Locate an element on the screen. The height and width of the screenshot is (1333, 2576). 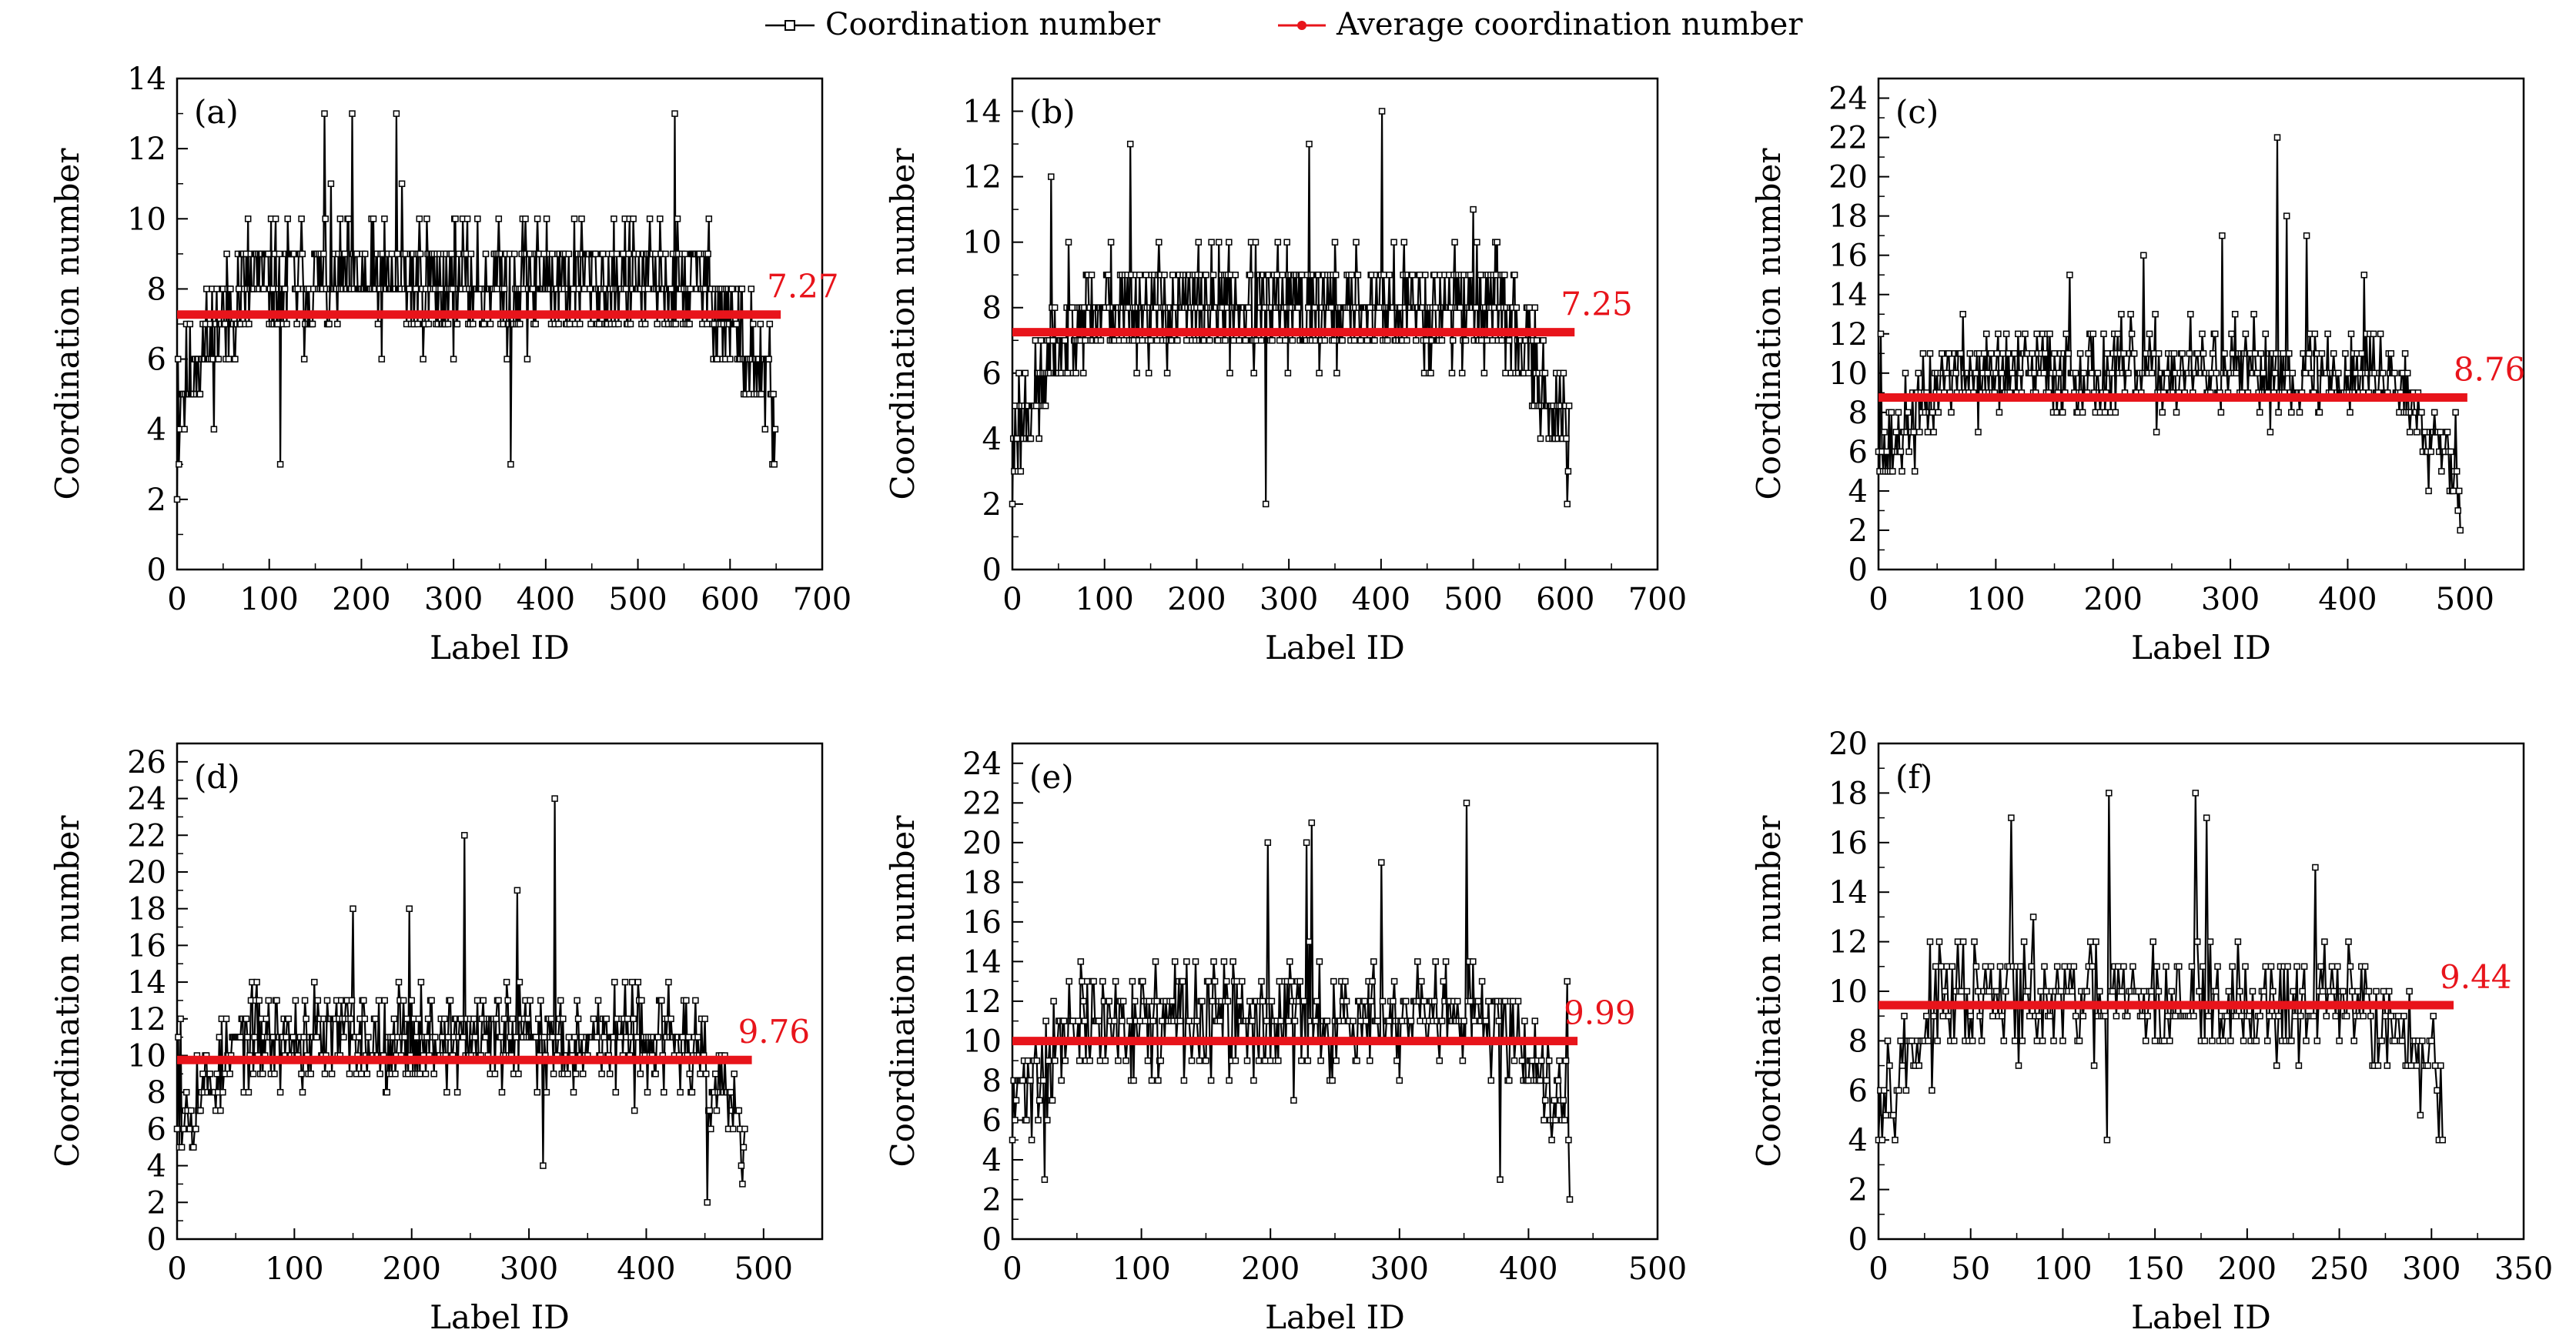
y-tick-label: 0 is located at coordinates (157, 1240).